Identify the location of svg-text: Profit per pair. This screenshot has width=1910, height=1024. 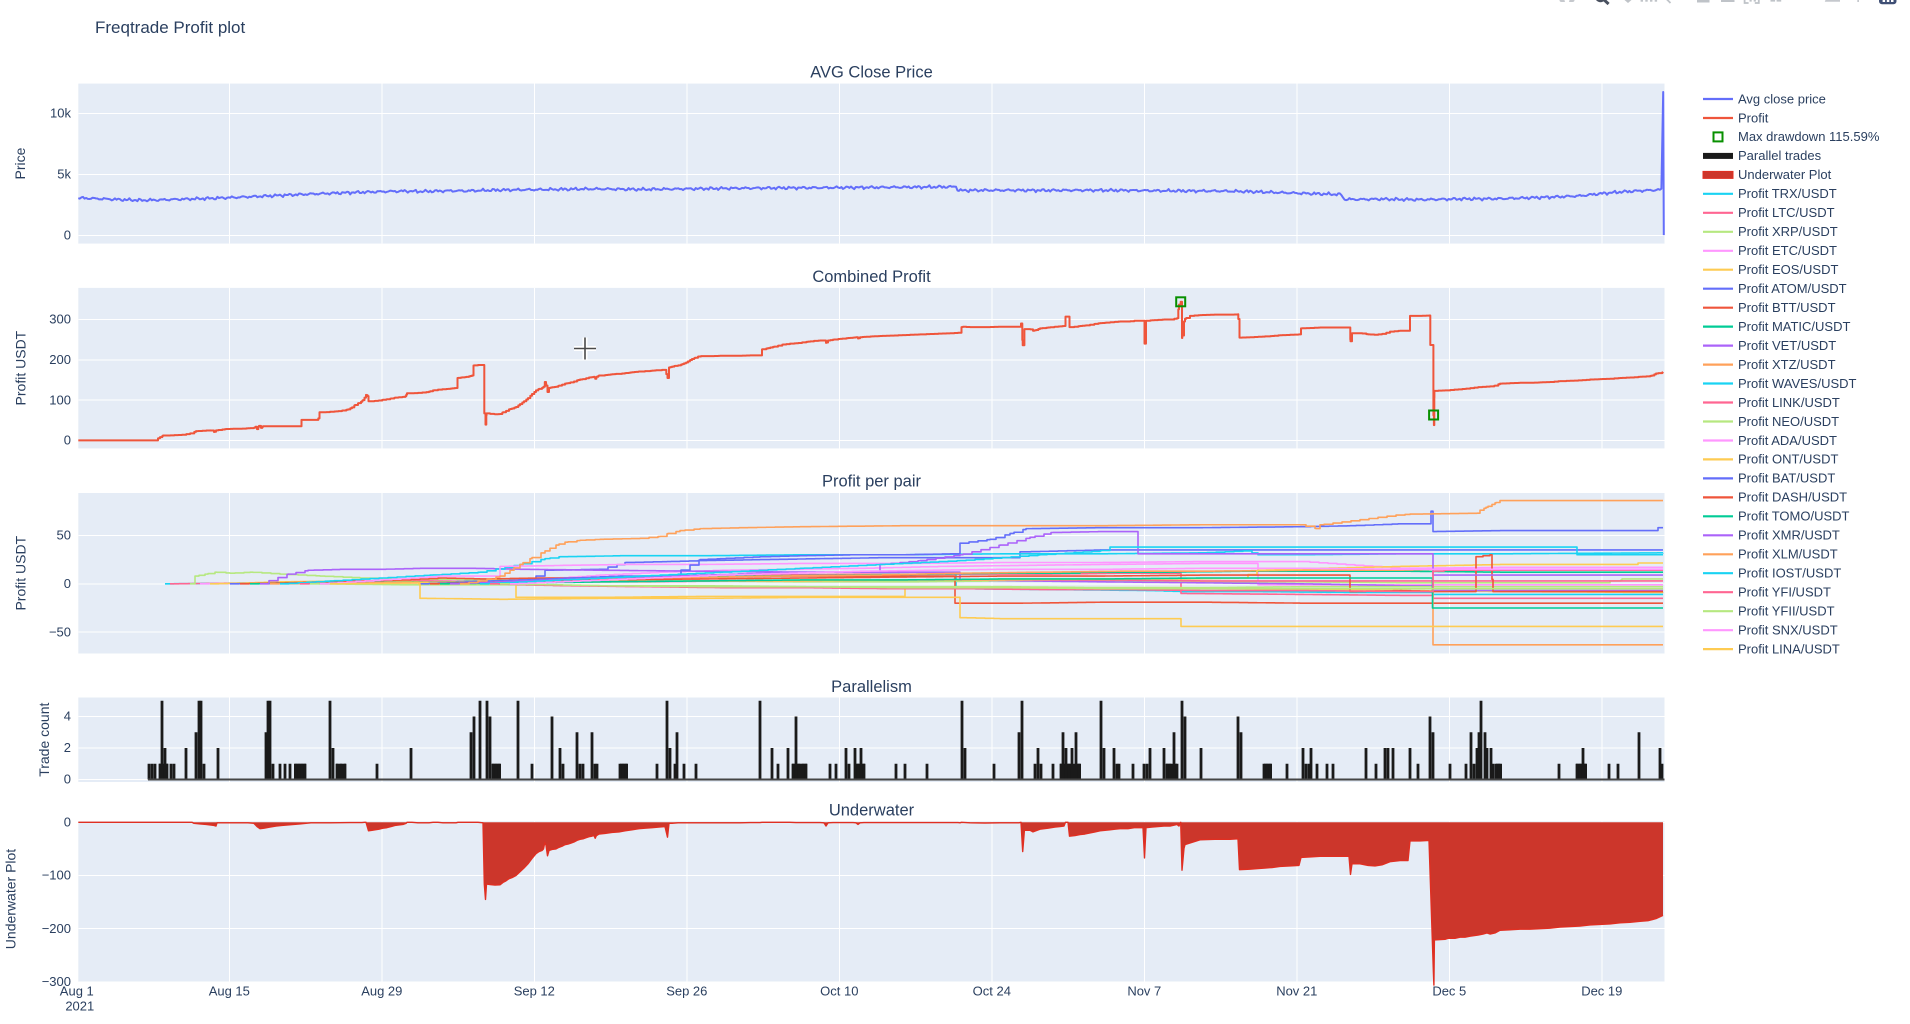
(872, 482).